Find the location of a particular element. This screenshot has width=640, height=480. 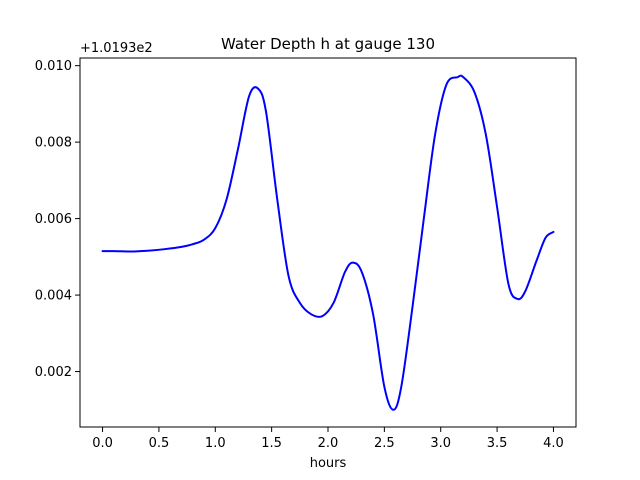

y-tick-label: 0.008 is located at coordinates (53, 143).